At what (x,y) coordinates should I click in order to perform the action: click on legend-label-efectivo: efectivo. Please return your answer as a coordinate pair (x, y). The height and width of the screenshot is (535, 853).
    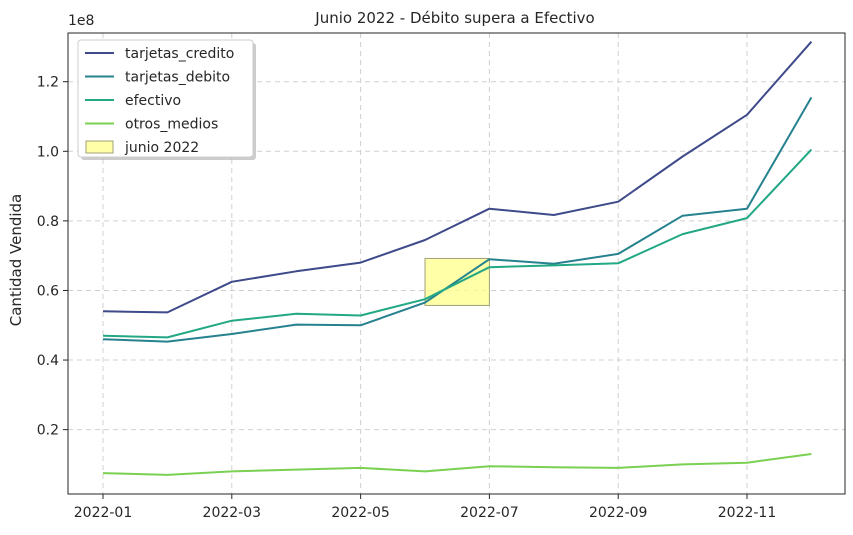
    Looking at the image, I should click on (153, 101).